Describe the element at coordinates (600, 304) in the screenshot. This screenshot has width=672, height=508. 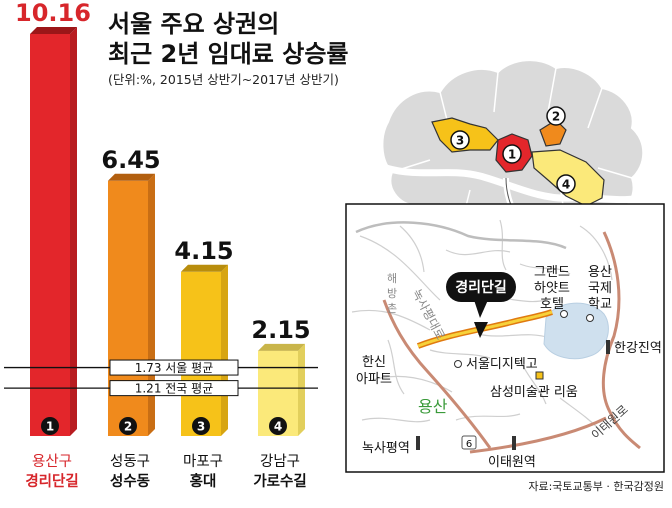
I see `yongsan-school-label-line3: 학교` at that location.